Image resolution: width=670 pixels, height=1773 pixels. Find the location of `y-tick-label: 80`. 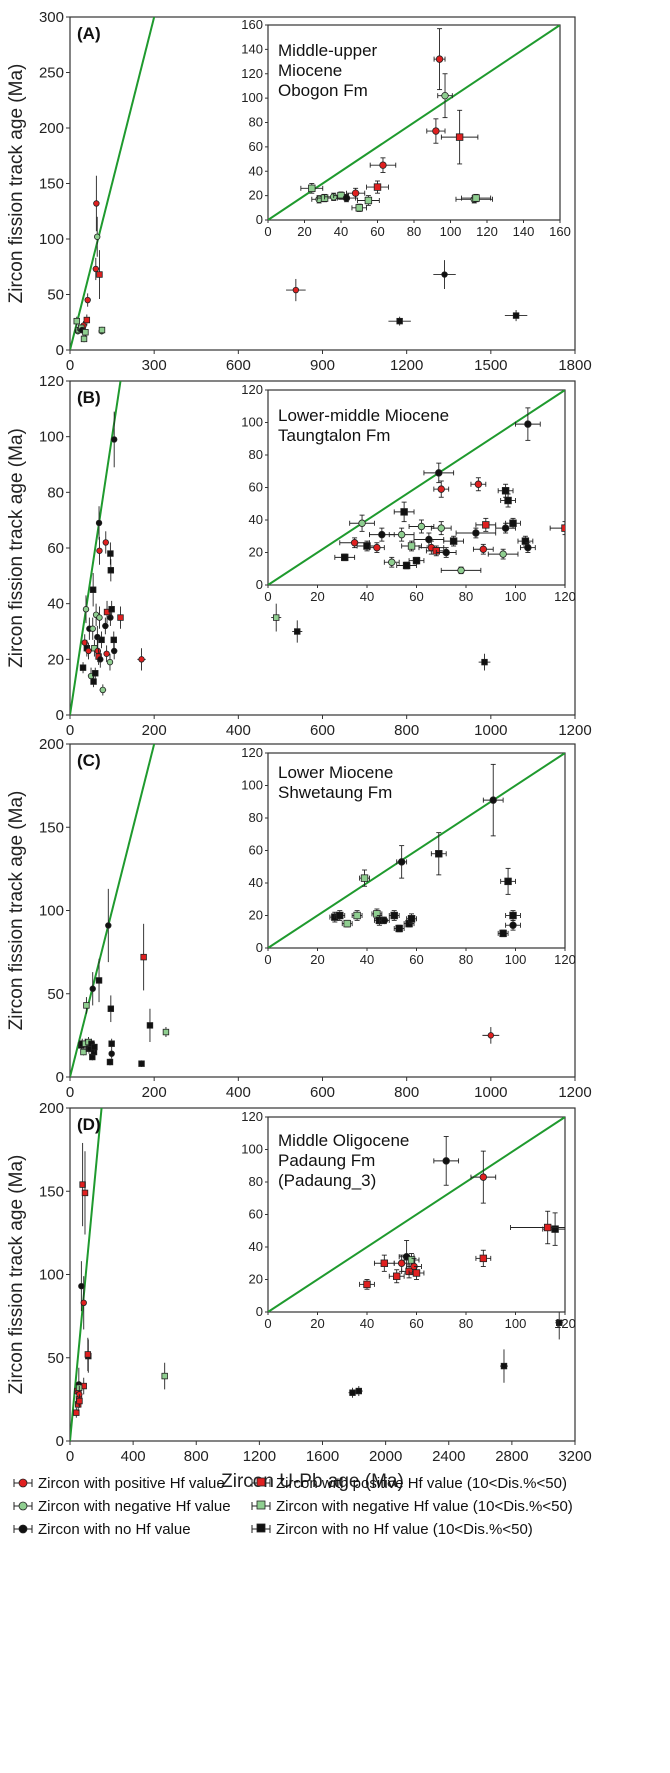

y-tick-label: 80 is located at coordinates (55, 492).